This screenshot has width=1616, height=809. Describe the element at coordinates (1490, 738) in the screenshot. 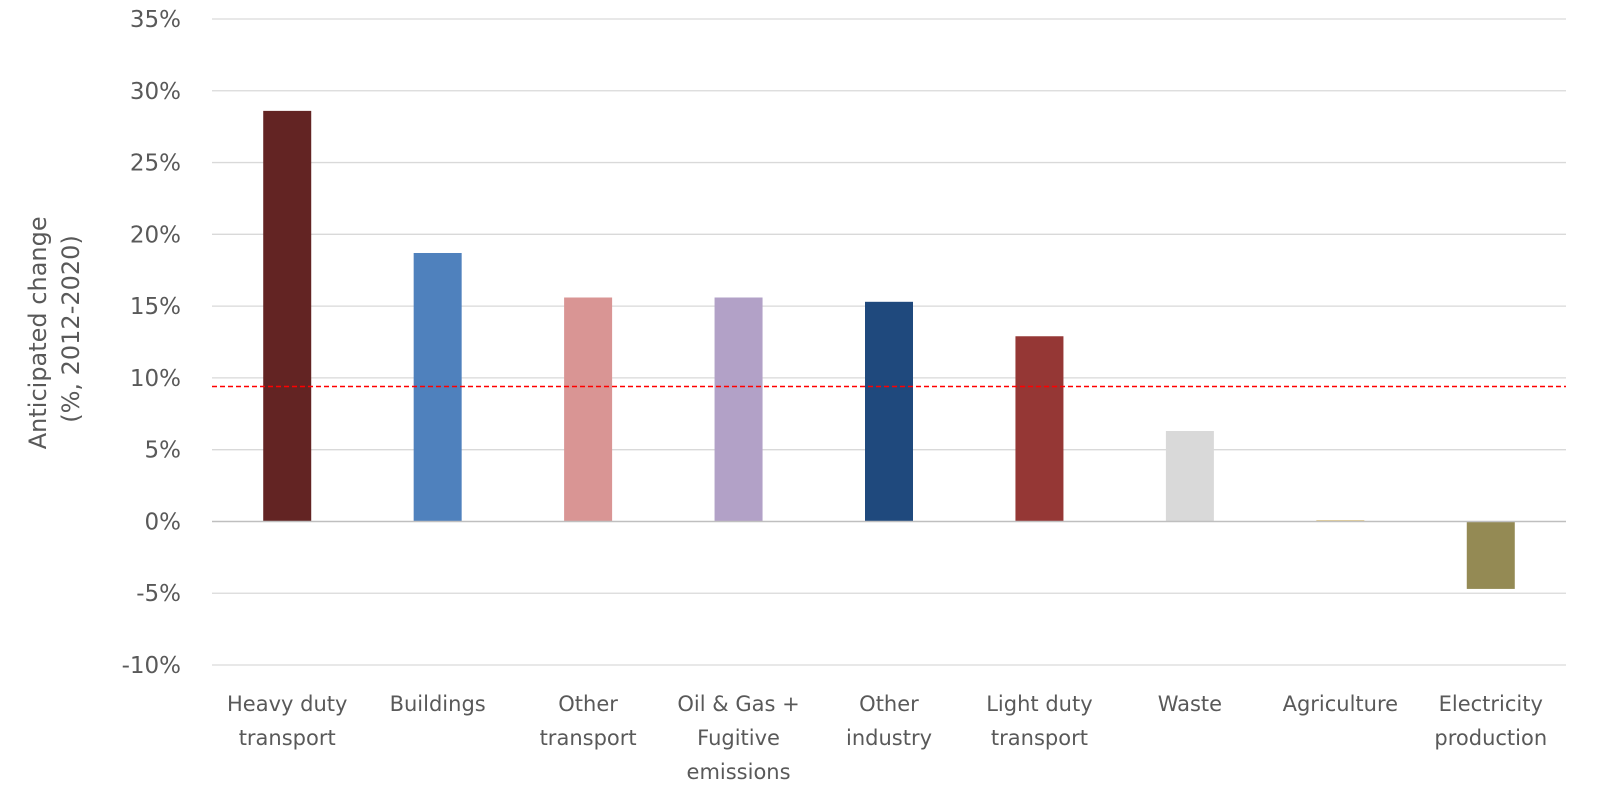

I see `x-tick-label: production` at that location.